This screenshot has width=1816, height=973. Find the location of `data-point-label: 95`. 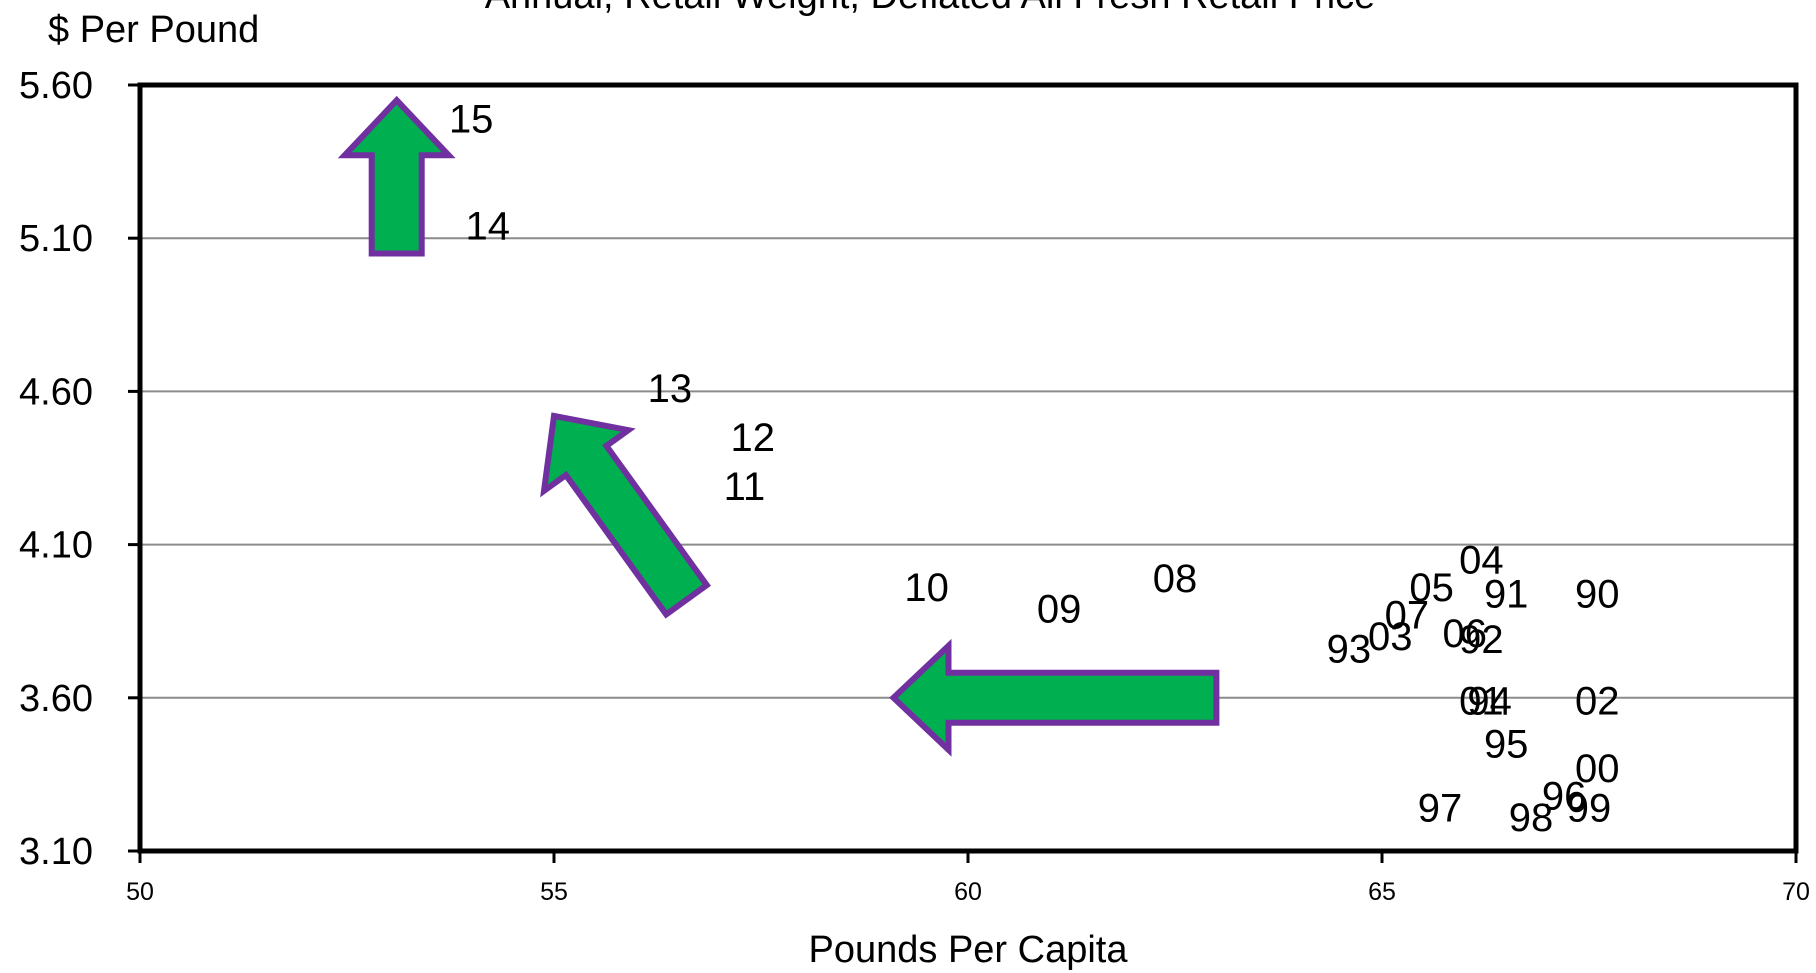

data-point-label: 95 is located at coordinates (1506, 744).